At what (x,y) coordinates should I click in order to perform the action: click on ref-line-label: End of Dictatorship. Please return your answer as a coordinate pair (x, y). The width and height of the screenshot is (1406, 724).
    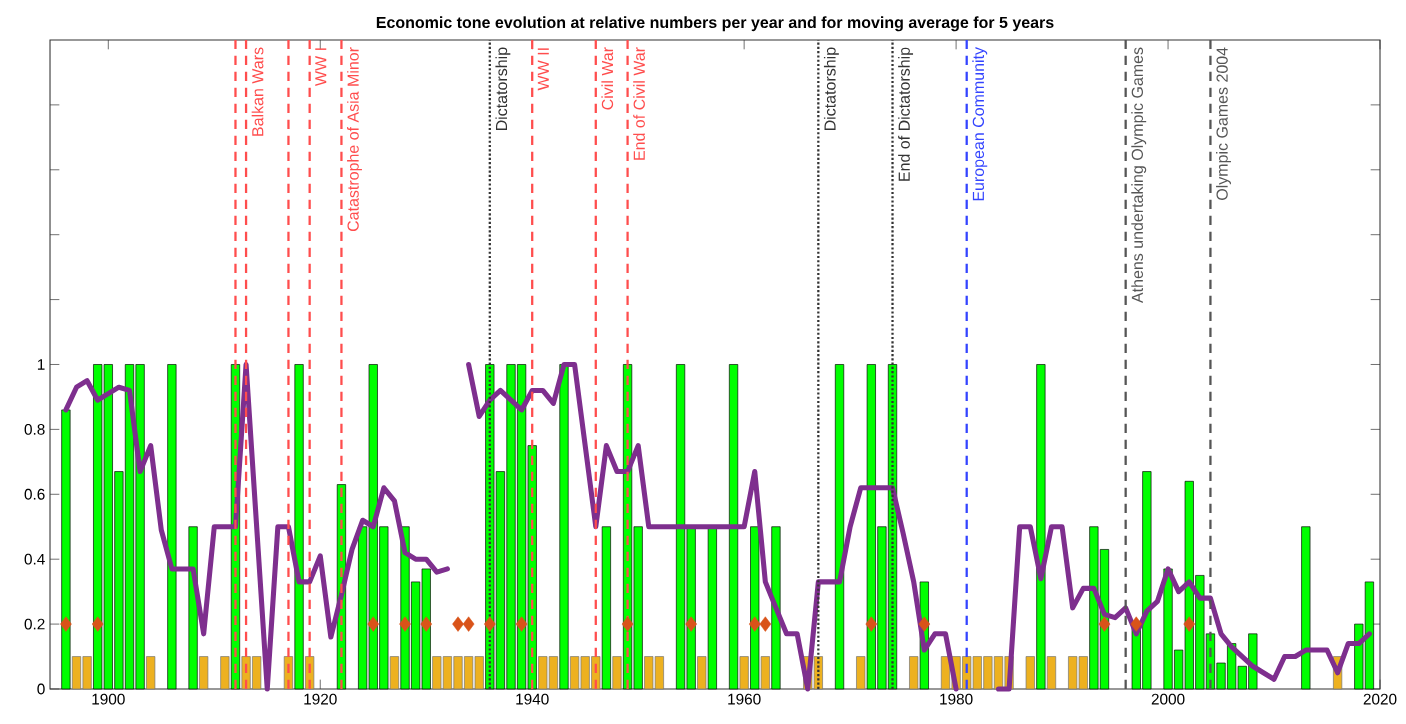
    Looking at the image, I should click on (906, 114).